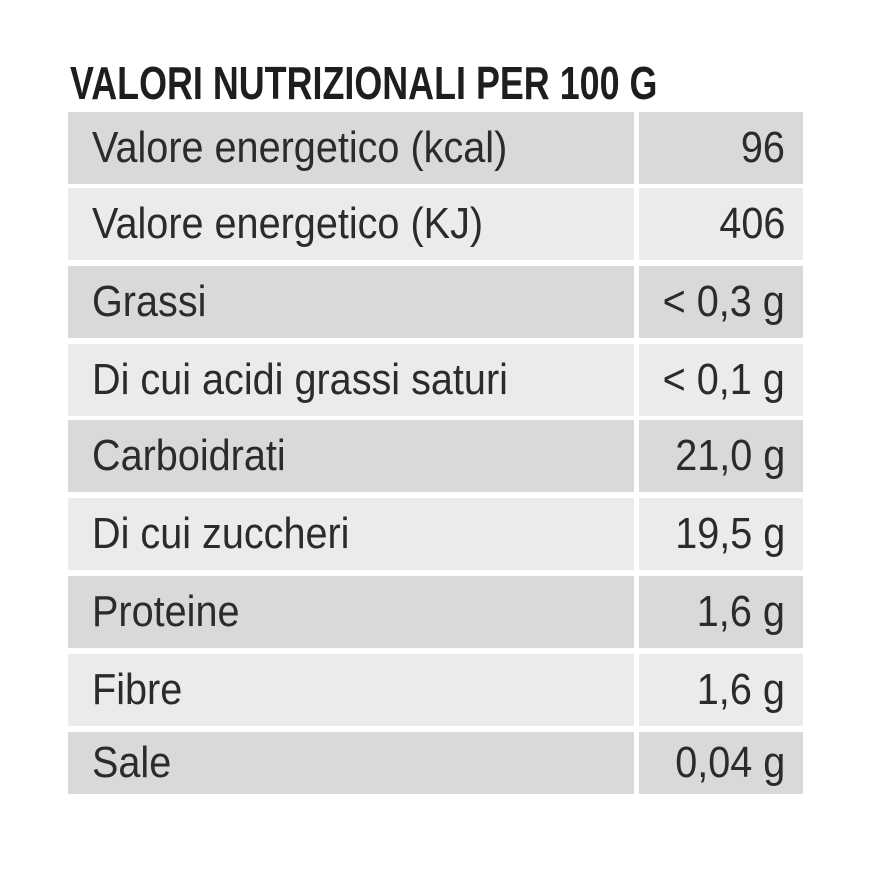 The height and width of the screenshot is (874, 875). Describe the element at coordinates (132, 762) in the screenshot. I see `nutrient-label: Sale` at that location.